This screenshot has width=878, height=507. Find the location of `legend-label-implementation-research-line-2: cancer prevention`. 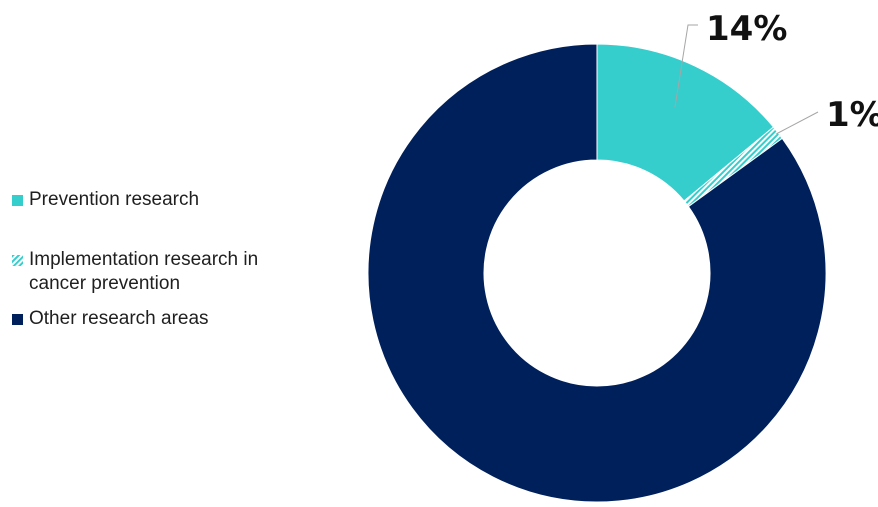

legend-label-implementation-research-line-2: cancer prevention is located at coordinates (105, 283).